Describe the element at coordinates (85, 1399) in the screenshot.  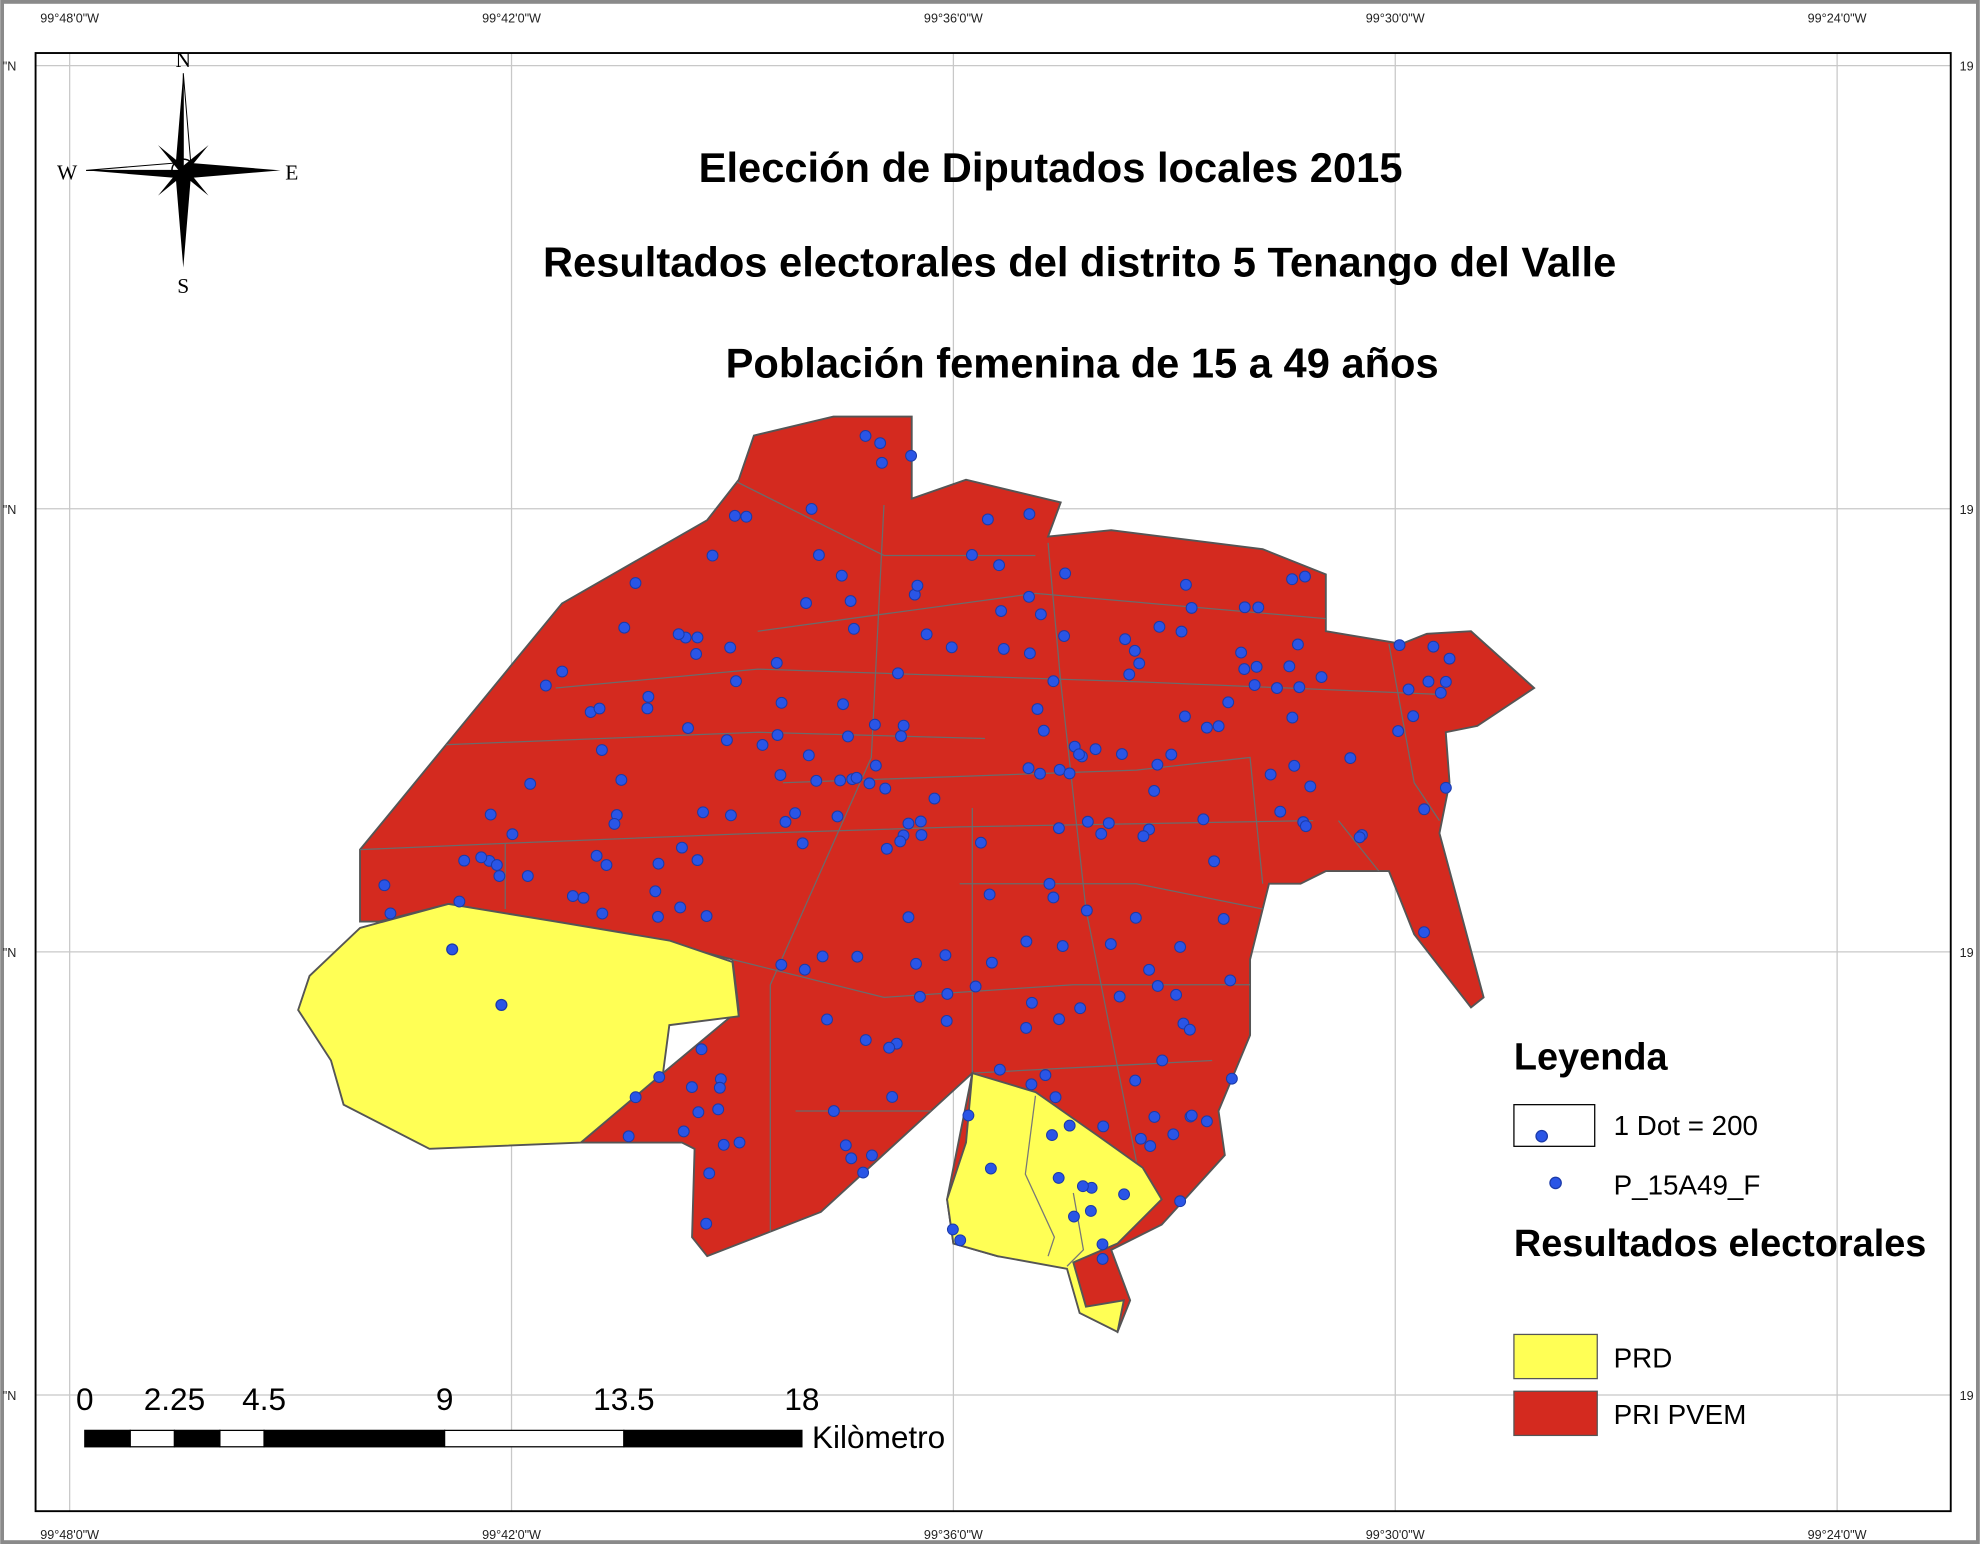
I see `scale-label: 0` at that location.